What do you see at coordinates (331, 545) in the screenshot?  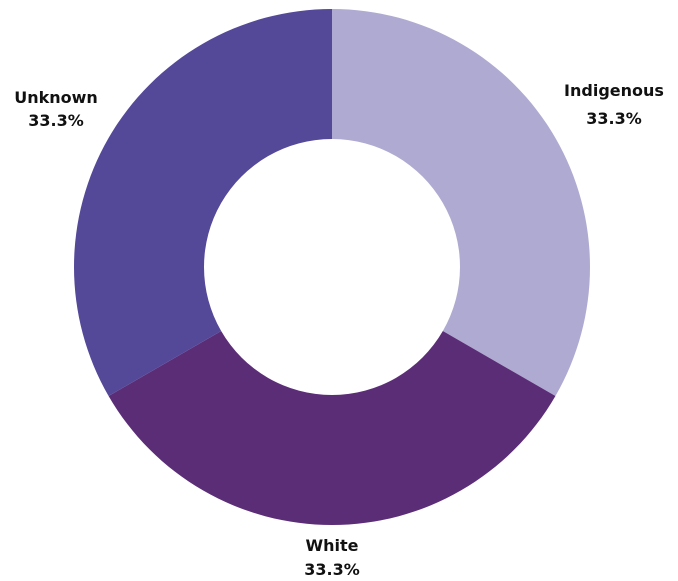 I see `slice-label-white: White` at bounding box center [331, 545].